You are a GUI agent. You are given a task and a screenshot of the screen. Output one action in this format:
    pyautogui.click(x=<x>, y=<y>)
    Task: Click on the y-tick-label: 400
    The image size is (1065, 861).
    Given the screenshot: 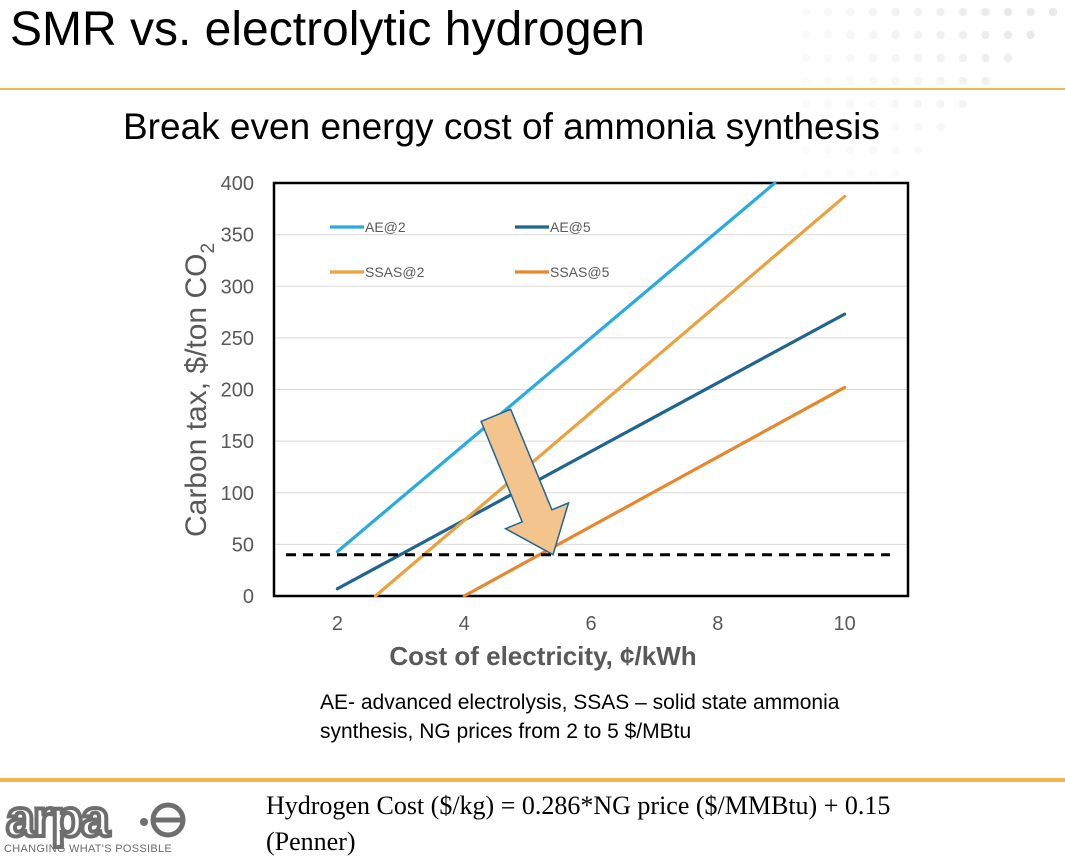 What is the action you would take?
    pyautogui.click(x=237, y=184)
    